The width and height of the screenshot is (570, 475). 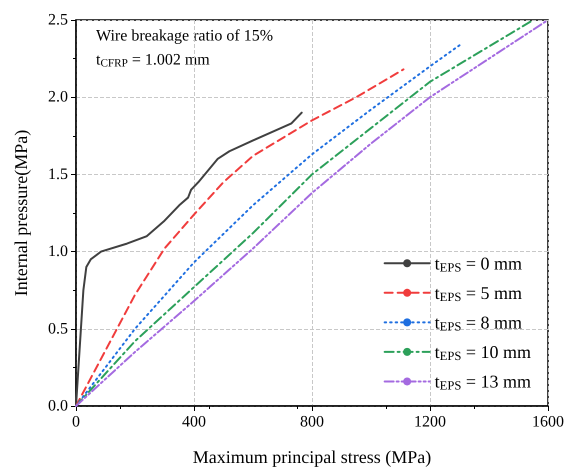 I want to click on y-tick-label: 1.0, so click(x=58, y=251).